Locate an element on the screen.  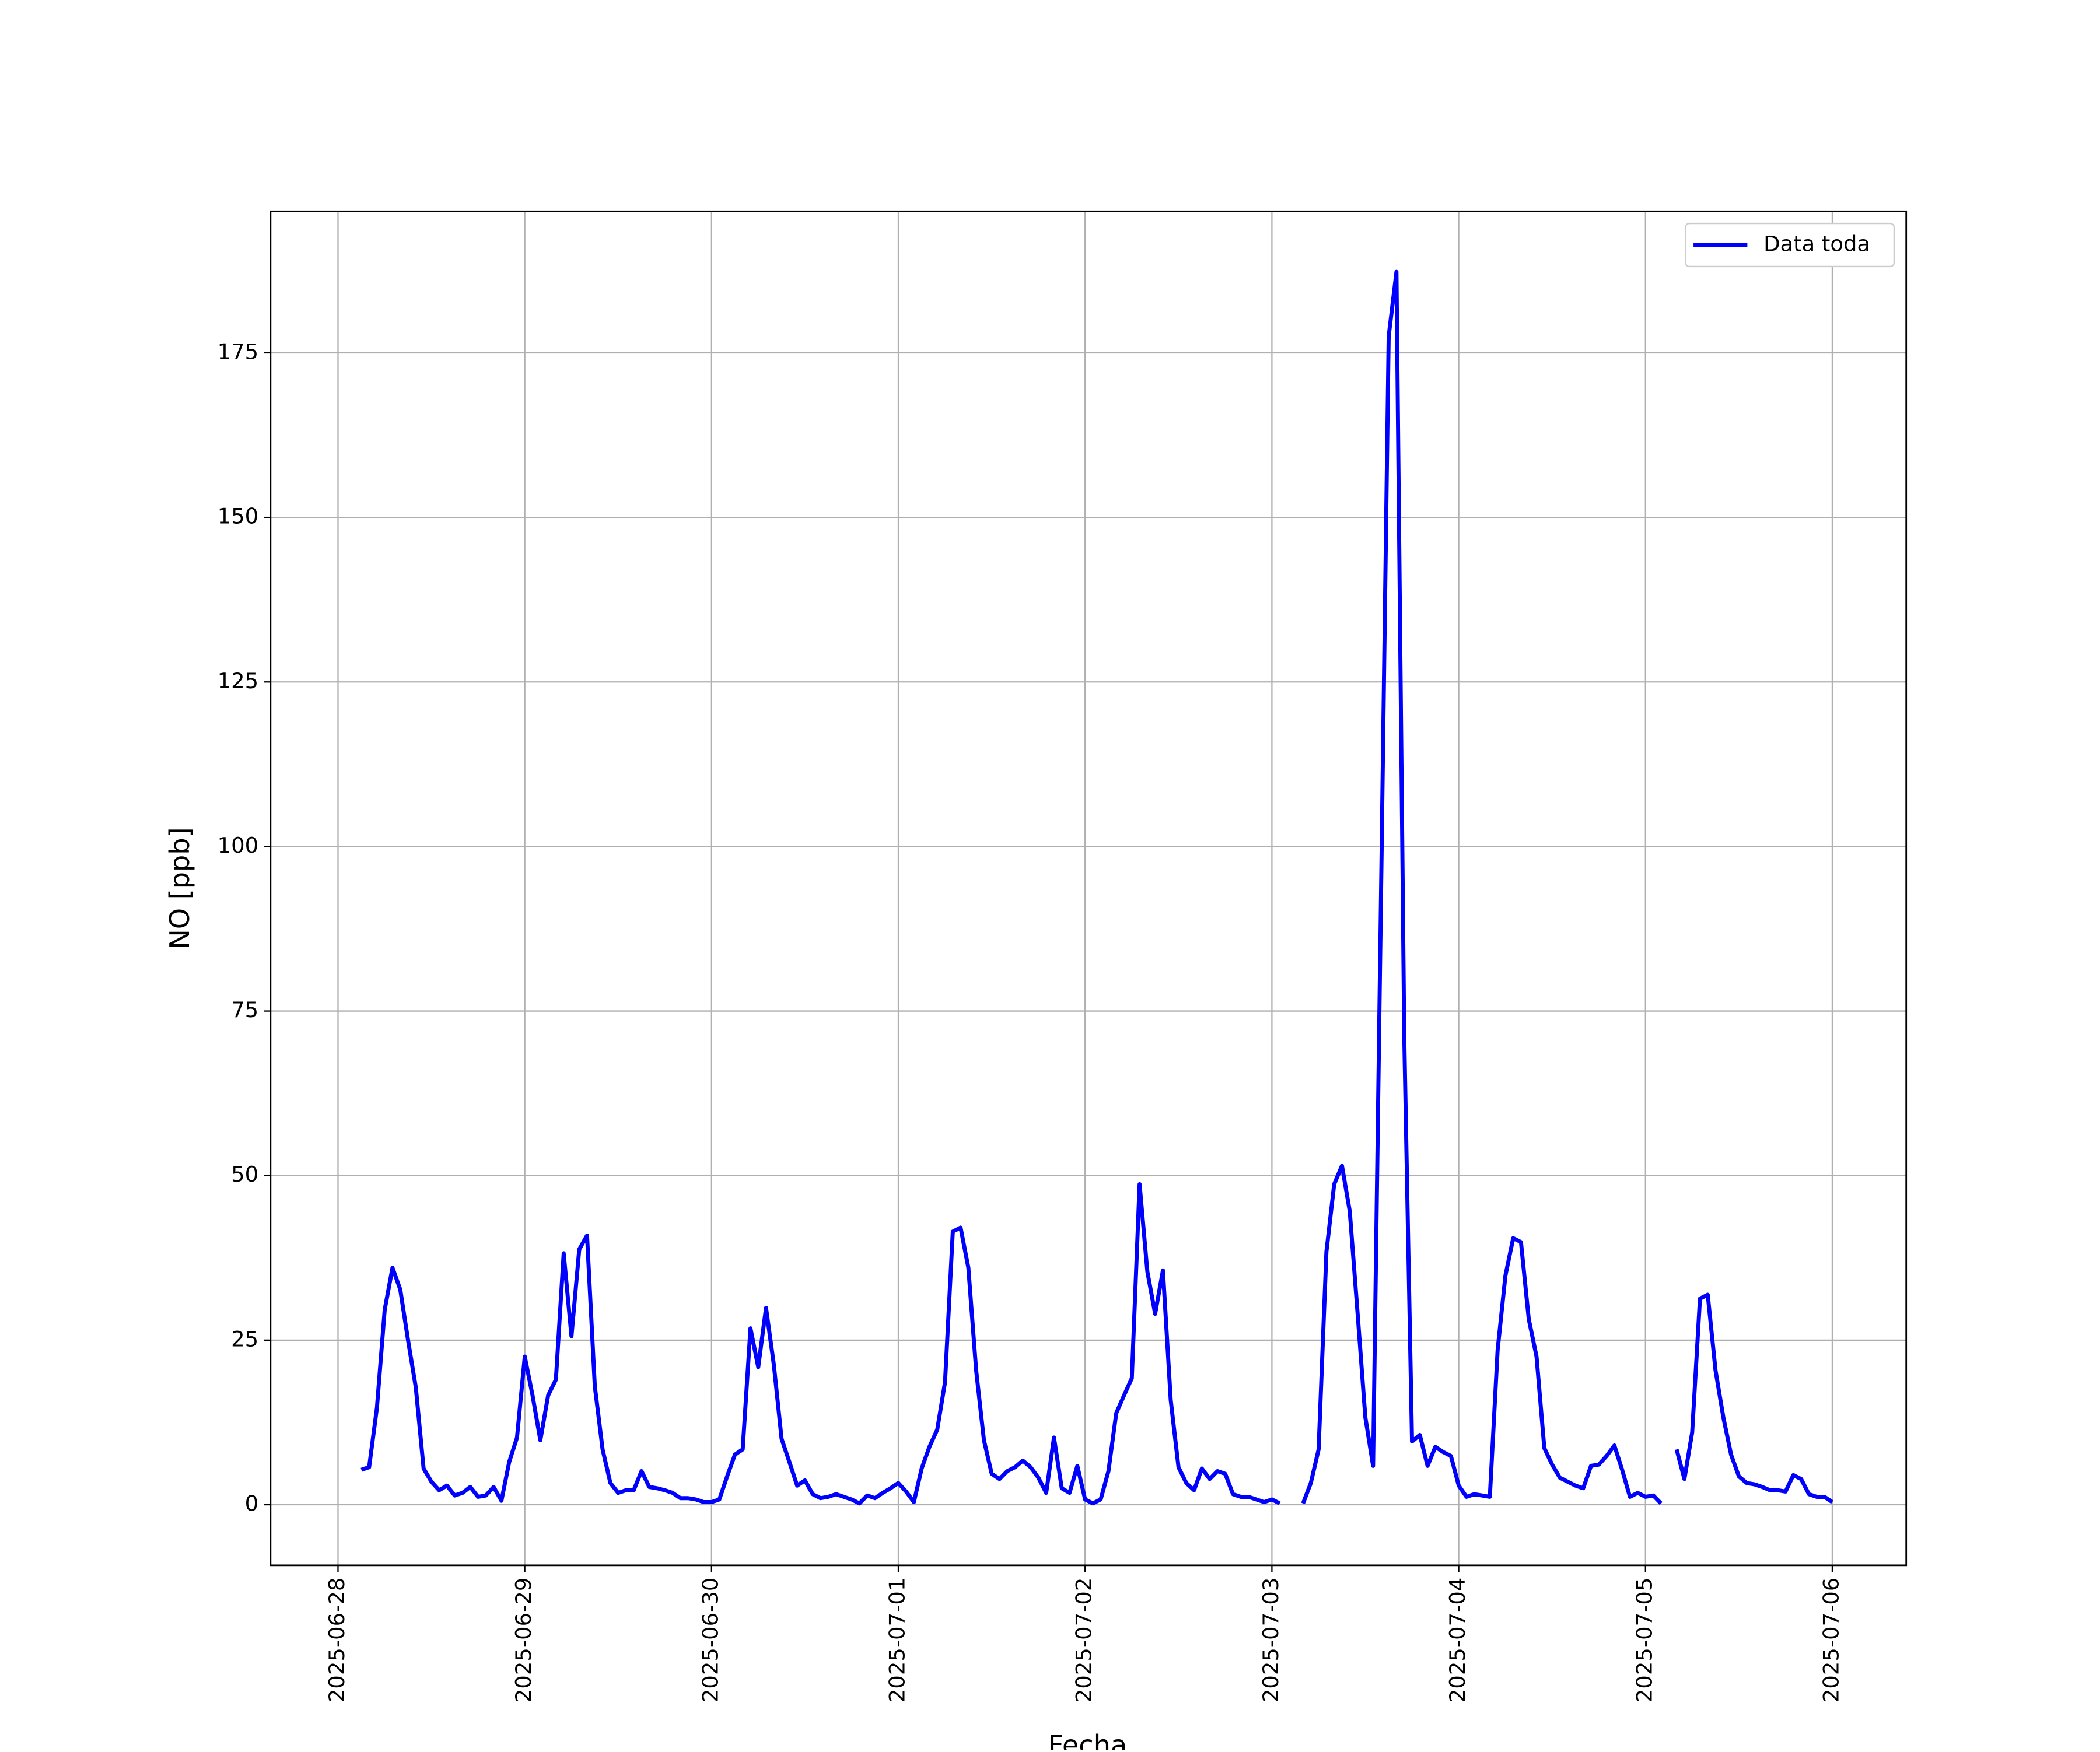
y-tick-label: 50 is located at coordinates (244, 1174).